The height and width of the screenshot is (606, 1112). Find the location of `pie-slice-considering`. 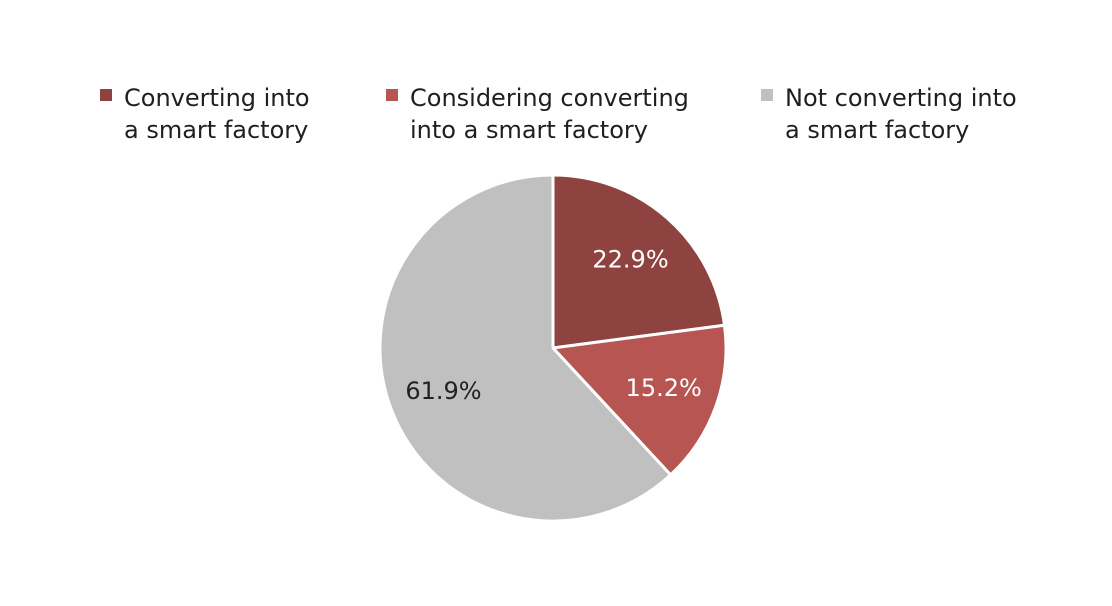

pie-slice-considering is located at coordinates (639, 400).